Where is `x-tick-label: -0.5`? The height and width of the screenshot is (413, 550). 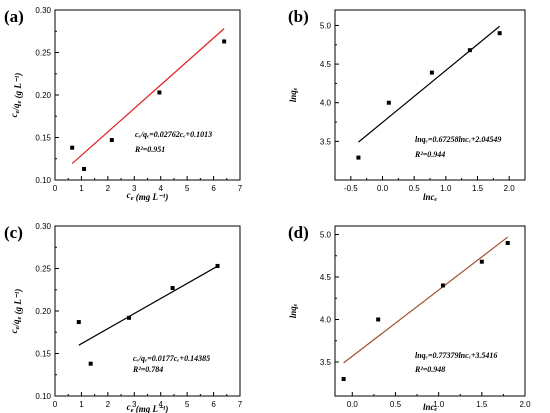
x-tick-label: -0.5 is located at coordinates (351, 188).